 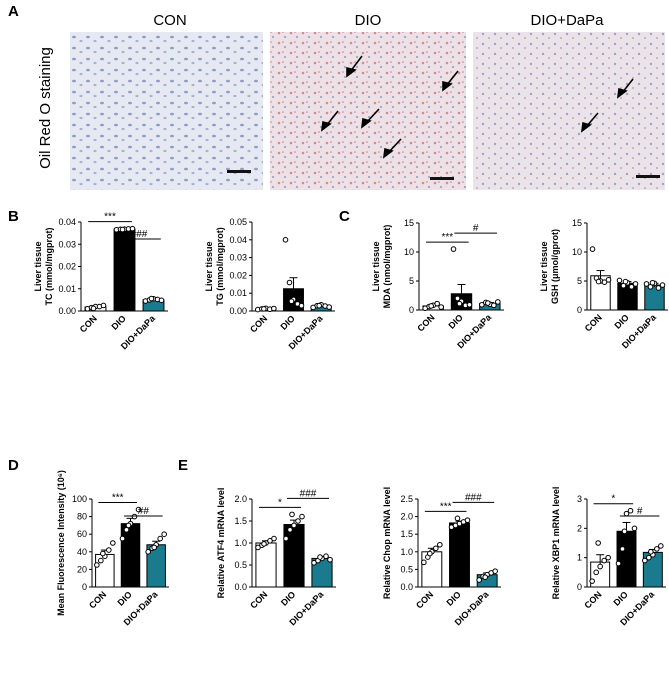 I want to click on micrograph-con, so click(x=166, y=111).